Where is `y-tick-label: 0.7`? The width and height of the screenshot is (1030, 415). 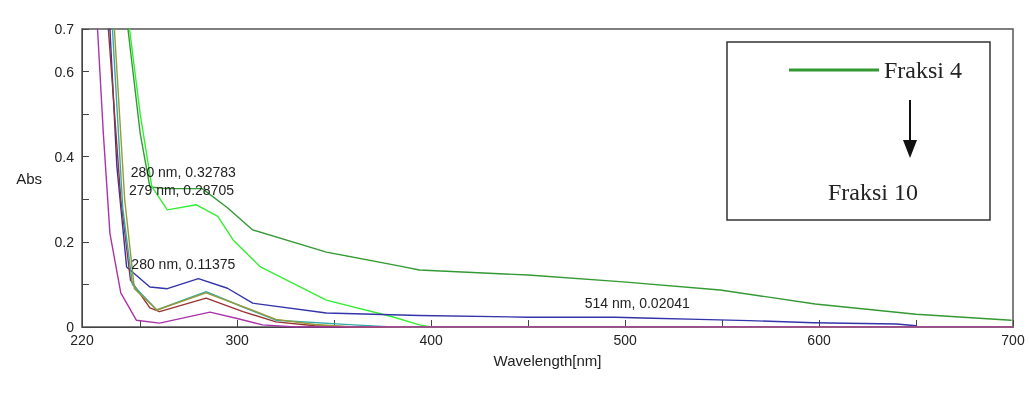 y-tick-label: 0.7 is located at coordinates (64, 29).